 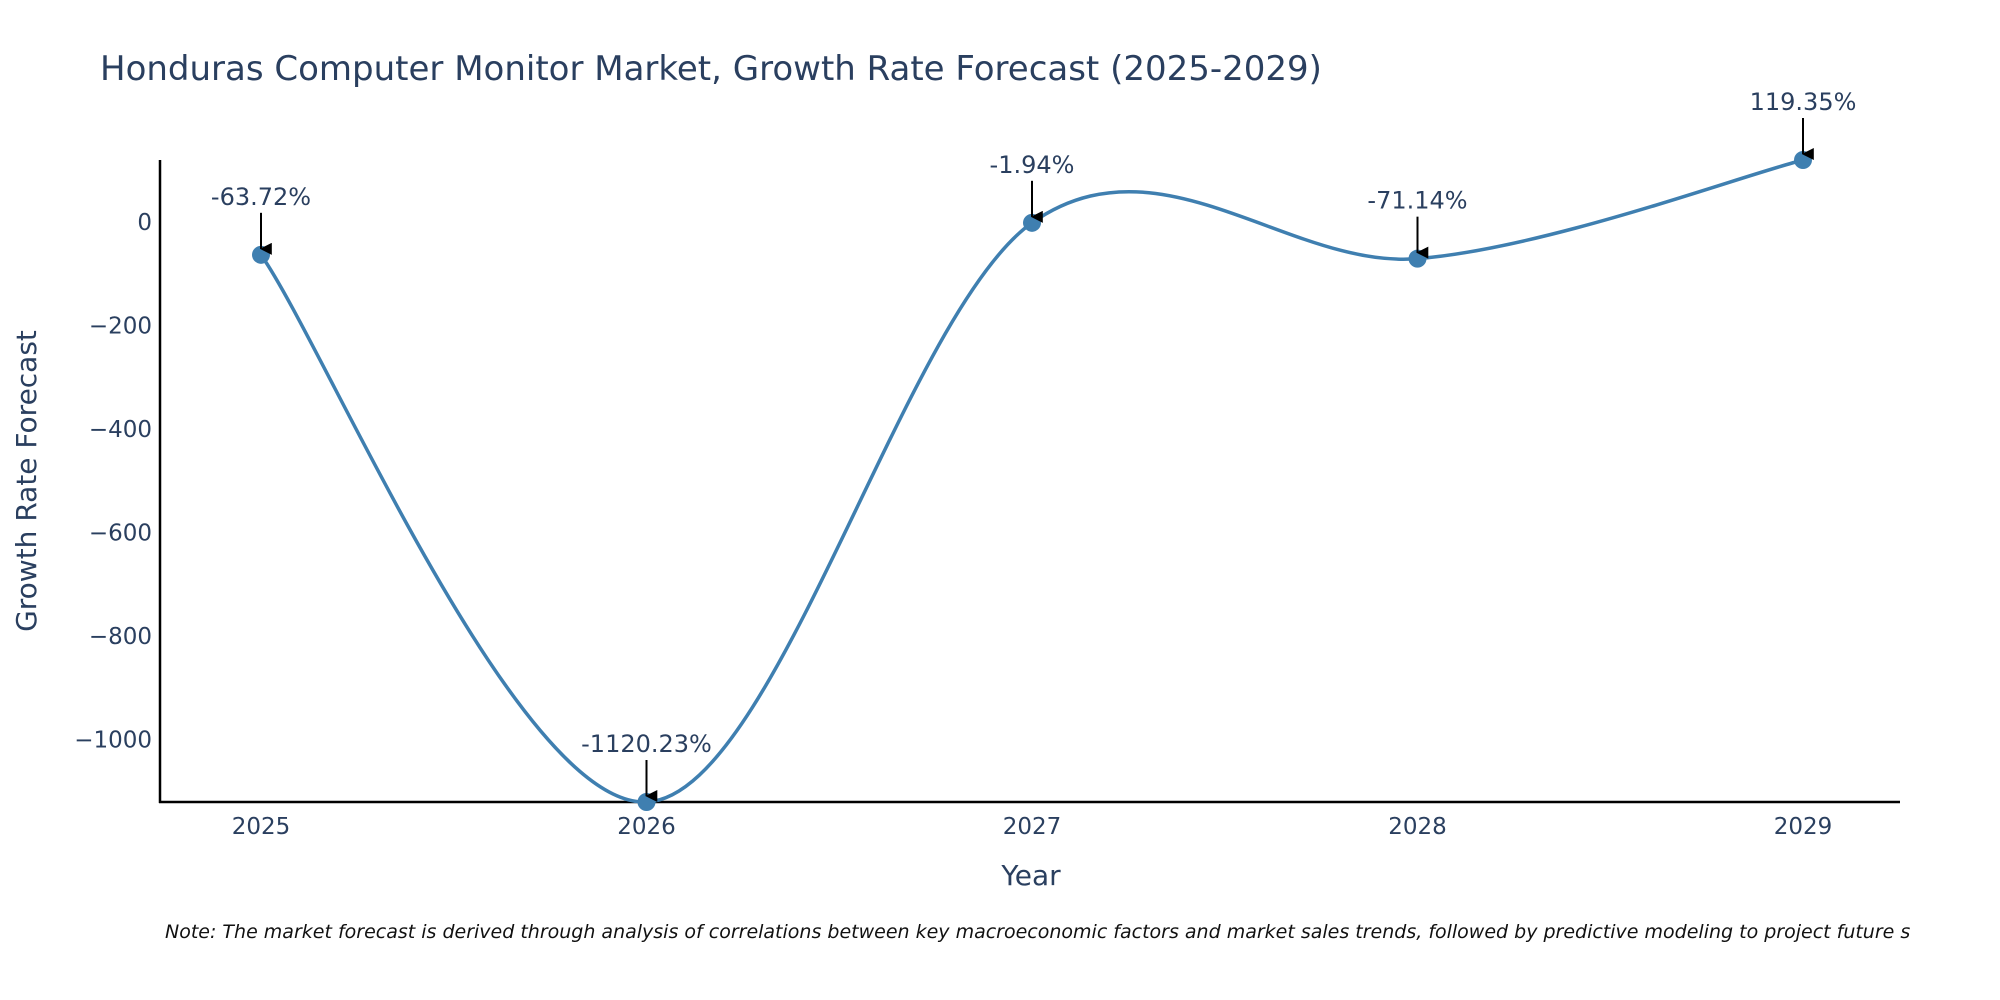 I want to click on data-label: -71.14%, so click(x=1417, y=201).